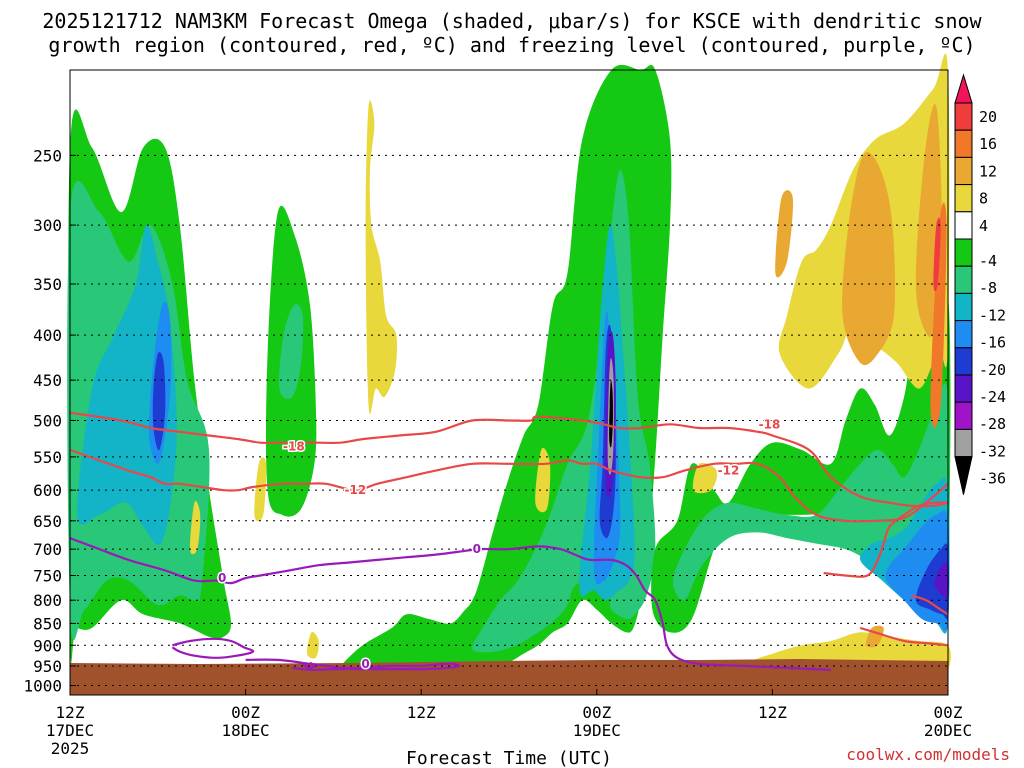 The image size is (1024, 768). Describe the element at coordinates (928, 754) in the screenshot. I see `credit-link: coolwx.com/models` at that location.